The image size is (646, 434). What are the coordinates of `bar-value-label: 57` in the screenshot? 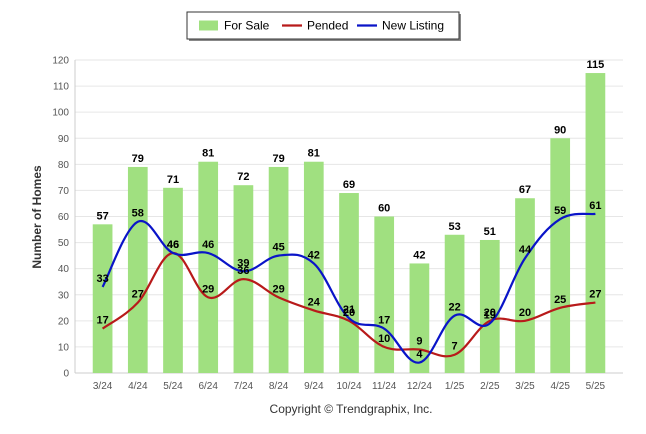 It's located at (102, 216).